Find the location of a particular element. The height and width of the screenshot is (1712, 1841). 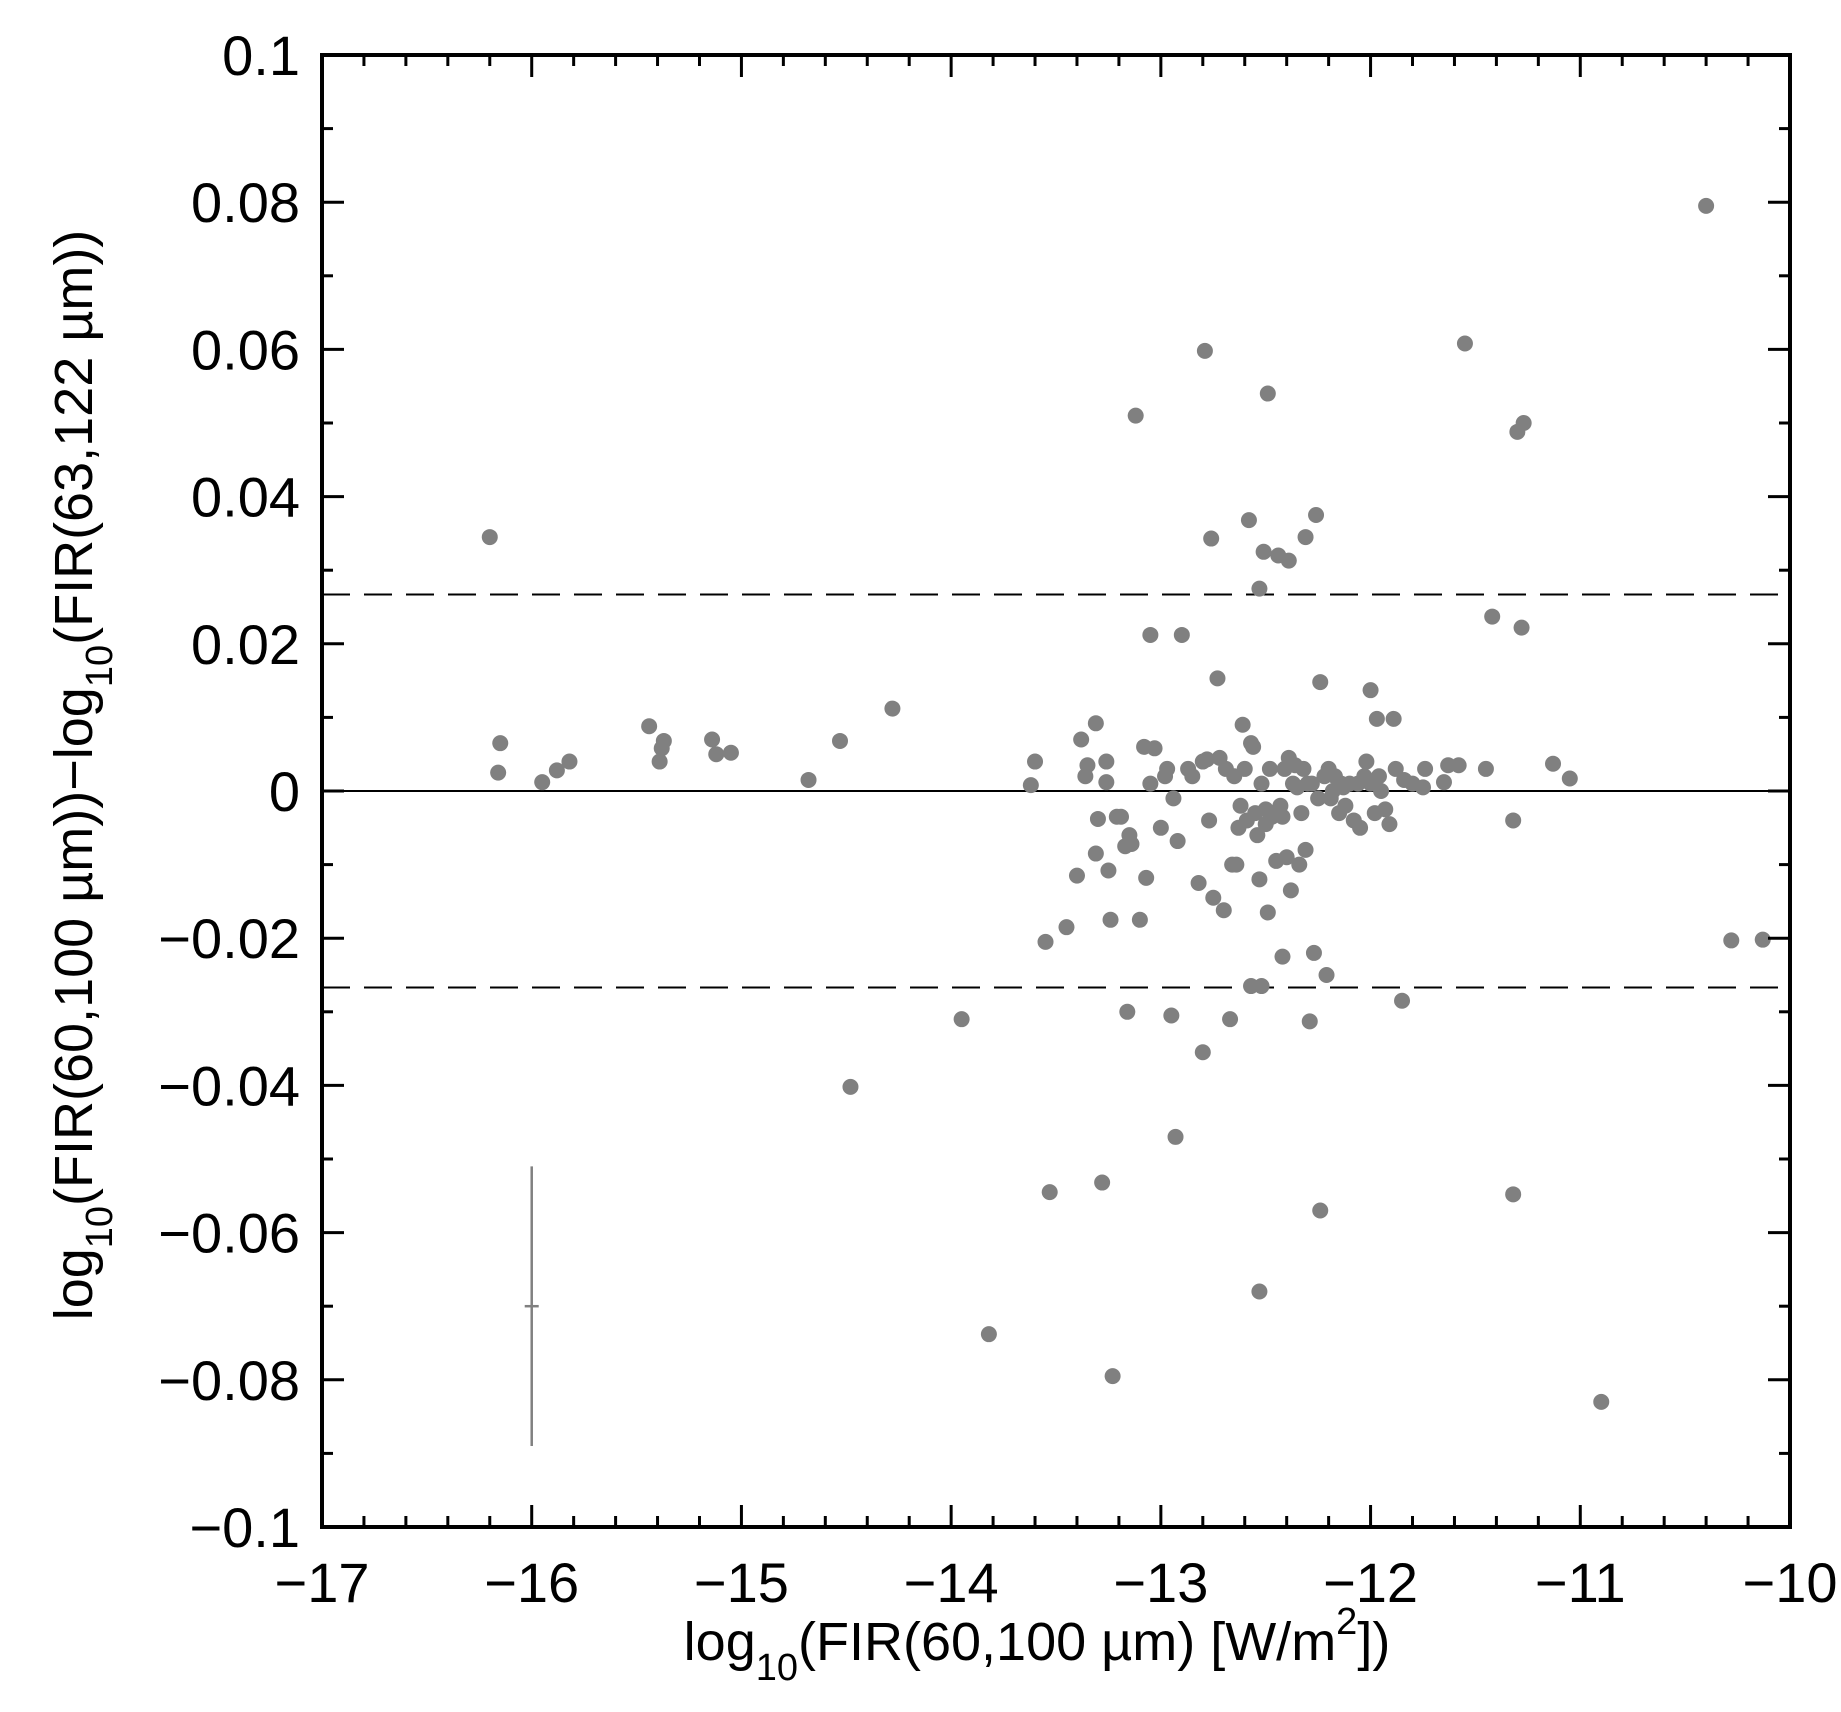

x-tick-label: −15 is located at coordinates (741, 1582).